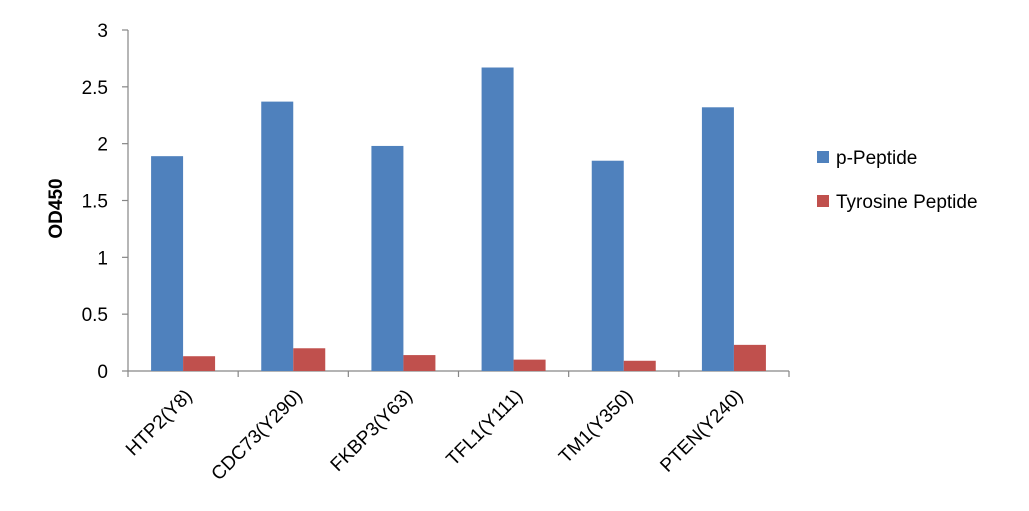 This screenshot has width=1029, height=511. What do you see at coordinates (485, 428) in the screenshot?
I see `x-category-label: TFL1(Y111)` at bounding box center [485, 428].